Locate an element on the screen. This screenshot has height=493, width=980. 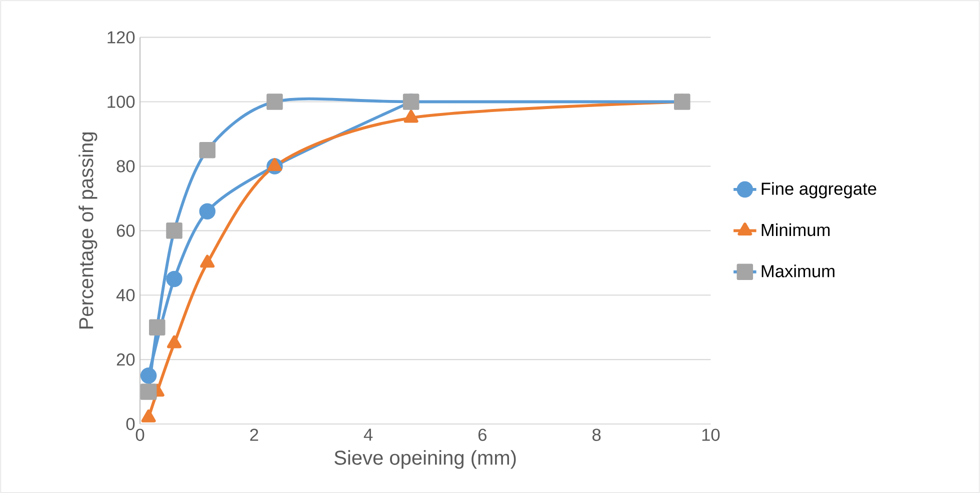
x-axis-title: Sieve opeining (mm) is located at coordinates (425, 459).